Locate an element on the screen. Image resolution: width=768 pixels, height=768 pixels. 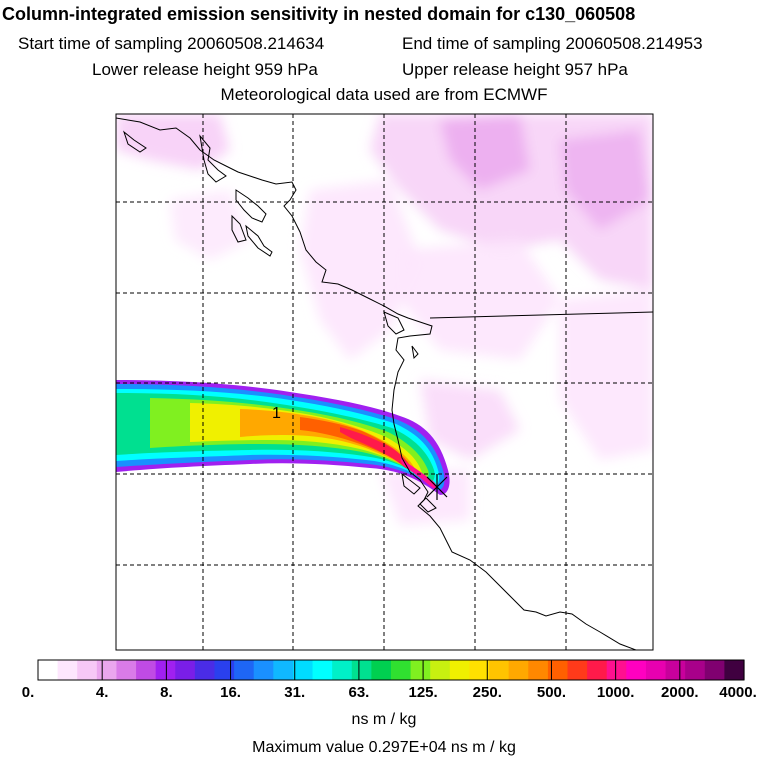
colorbar-tick-label: 1000. is located at coordinates (615, 692).